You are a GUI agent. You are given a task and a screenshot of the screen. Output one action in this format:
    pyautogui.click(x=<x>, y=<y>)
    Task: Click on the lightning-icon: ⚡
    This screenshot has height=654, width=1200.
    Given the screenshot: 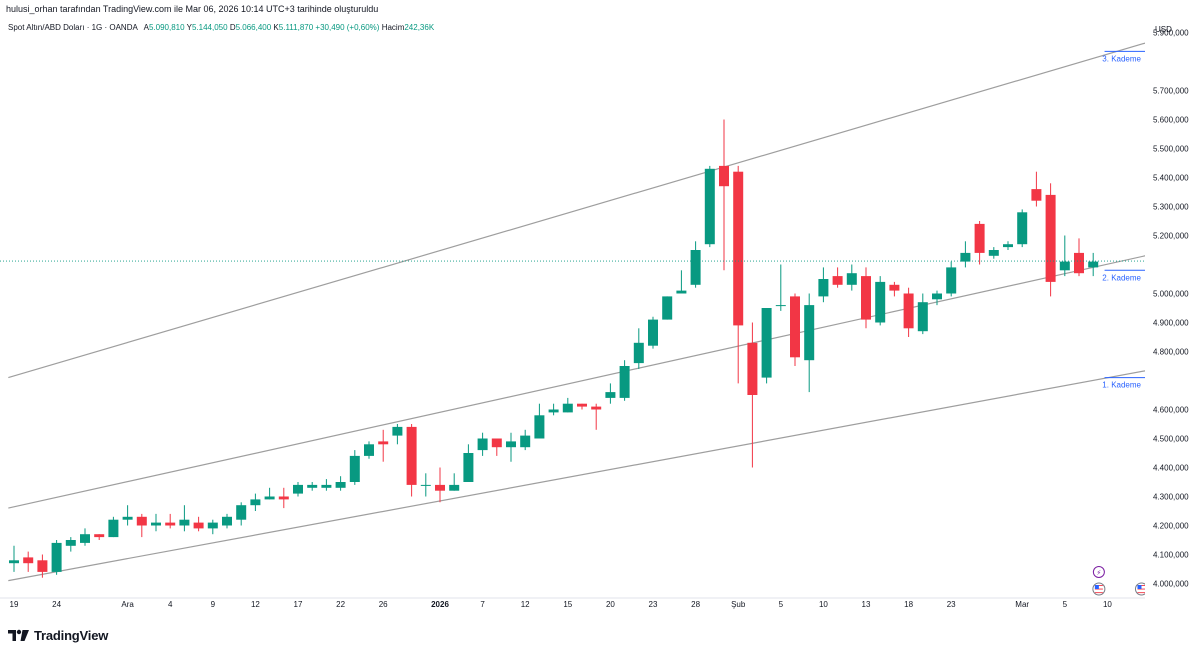 What is the action you would take?
    pyautogui.click(x=1098, y=572)
    